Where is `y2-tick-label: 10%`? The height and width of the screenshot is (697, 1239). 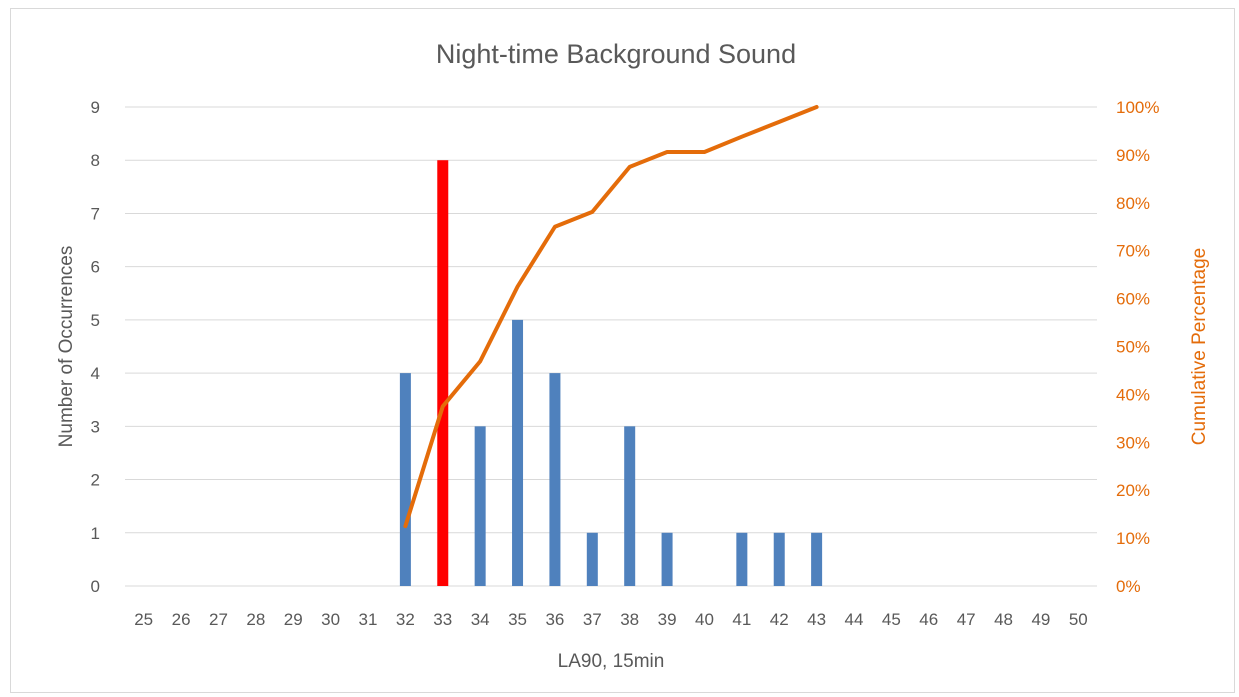 y2-tick-label: 10% is located at coordinates (1133, 538).